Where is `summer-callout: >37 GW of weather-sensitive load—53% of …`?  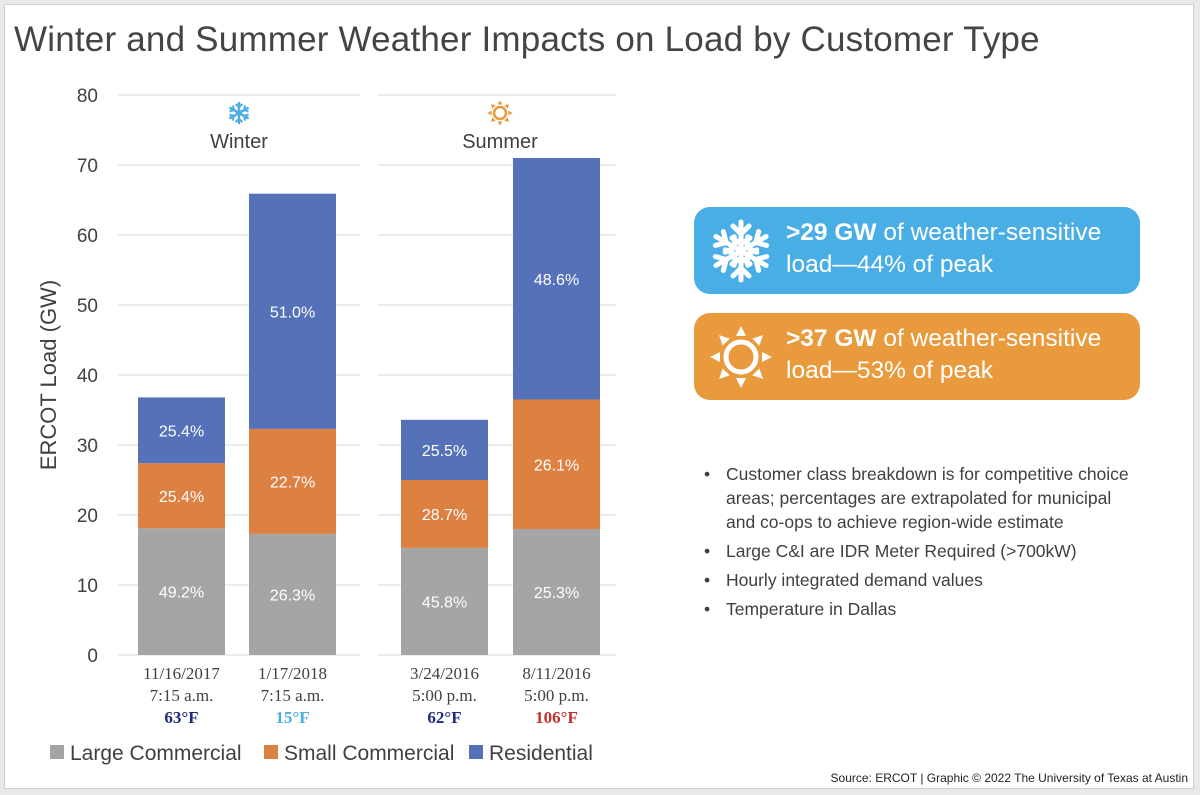
summer-callout: >37 GW of weather-sensitive load—53% of … is located at coordinates (917, 356).